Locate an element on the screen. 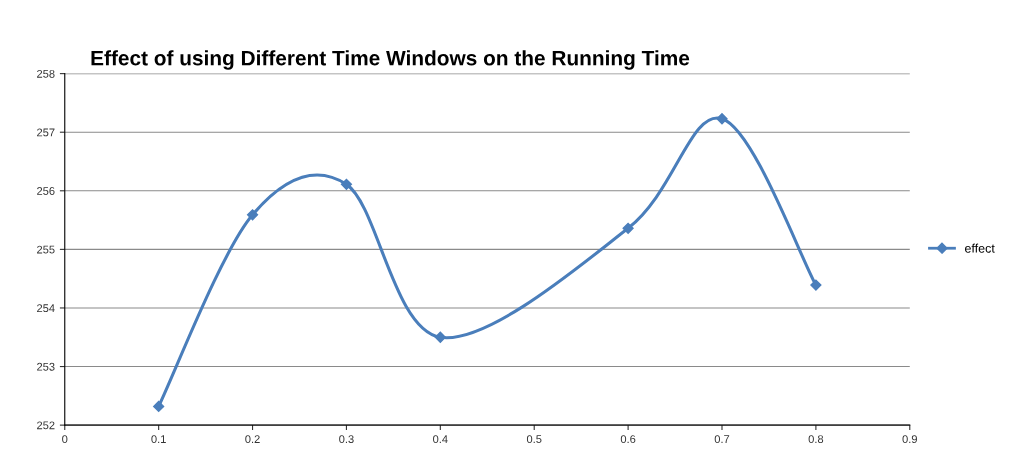 The image size is (1028, 475). x-tick-label: 0.3 is located at coordinates (346, 439).